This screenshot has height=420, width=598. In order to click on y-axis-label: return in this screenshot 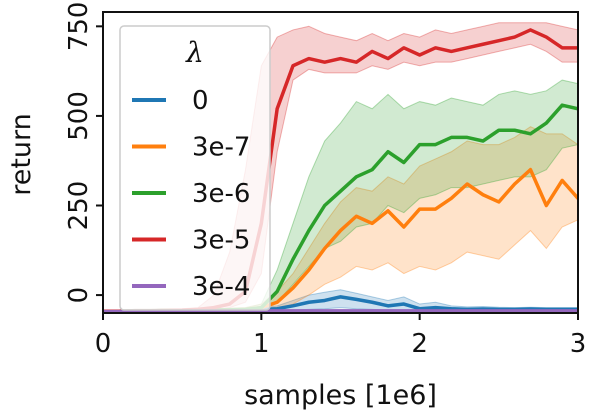, I will do `click(21, 154)`.